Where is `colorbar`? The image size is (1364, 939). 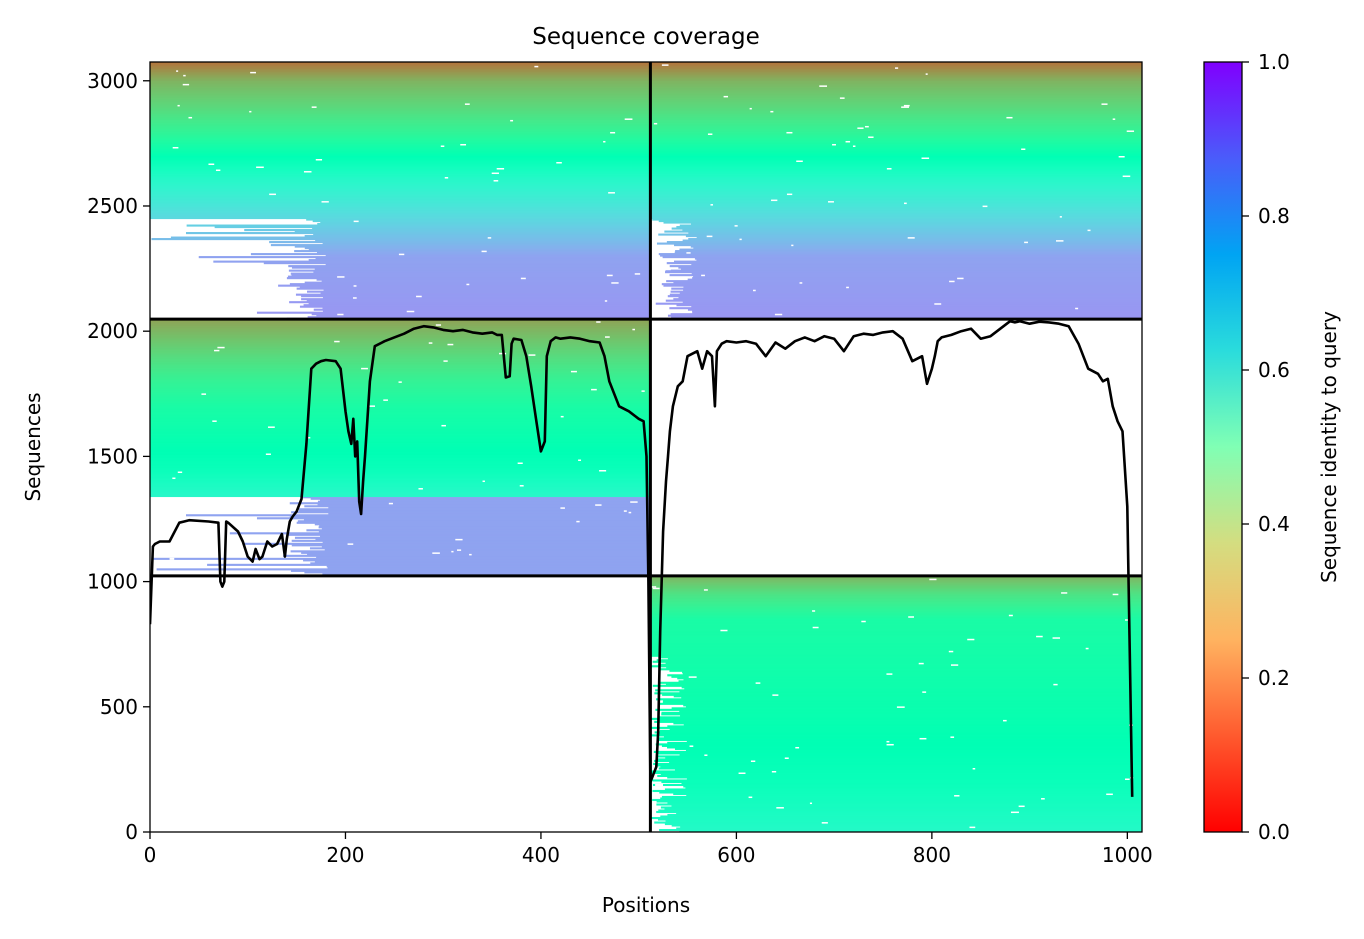
colorbar is located at coordinates (1223, 447).